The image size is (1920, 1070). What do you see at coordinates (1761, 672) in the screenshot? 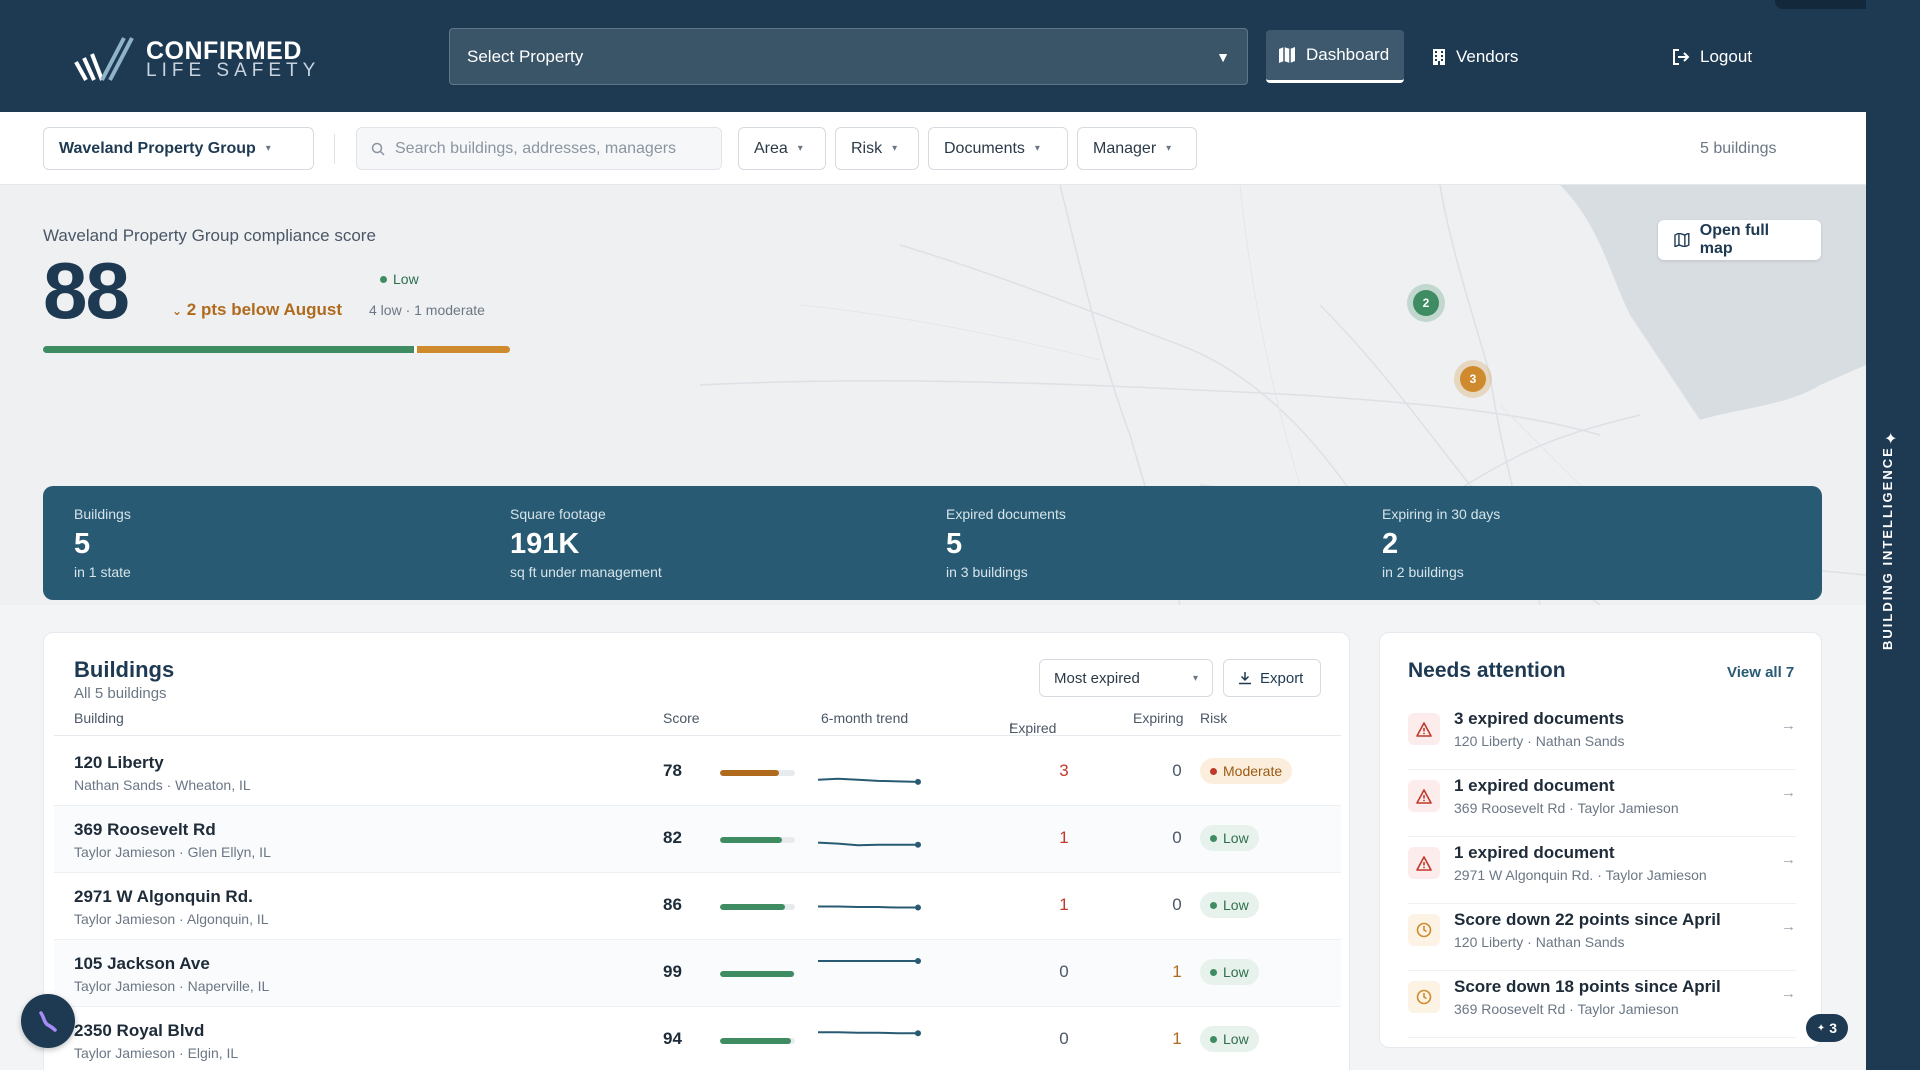
I see `view-all-link: View all 7` at bounding box center [1761, 672].